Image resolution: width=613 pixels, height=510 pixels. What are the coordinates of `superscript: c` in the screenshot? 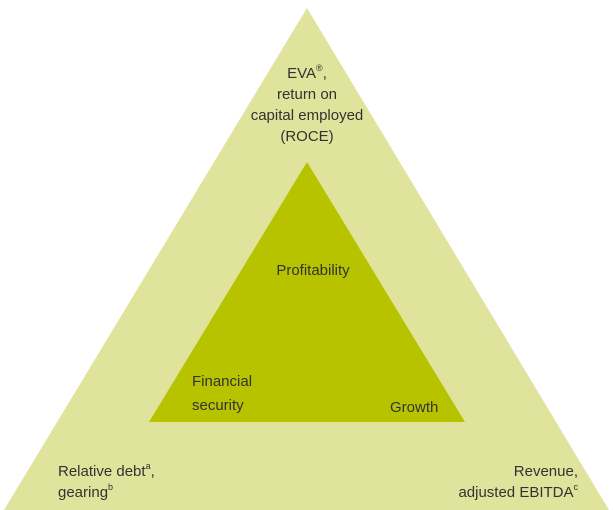 It's located at (576, 487).